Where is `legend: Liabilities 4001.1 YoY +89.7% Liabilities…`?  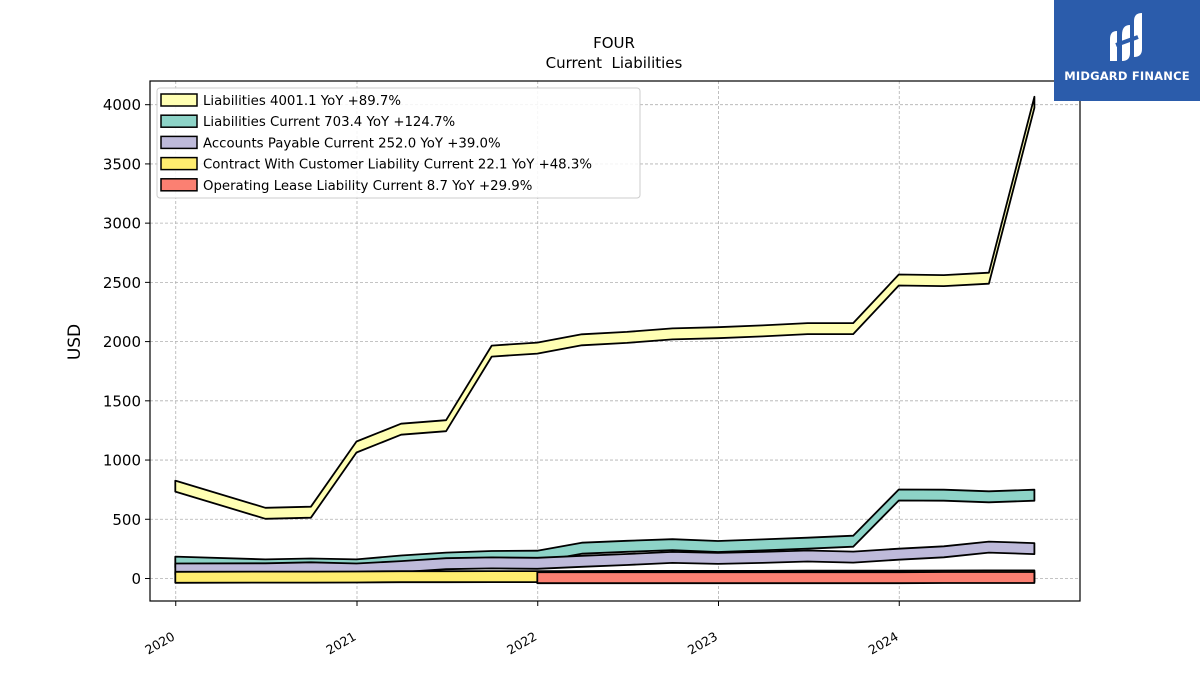 legend: Liabilities 4001.1 YoY +89.7% Liabilities… is located at coordinates (398, 143).